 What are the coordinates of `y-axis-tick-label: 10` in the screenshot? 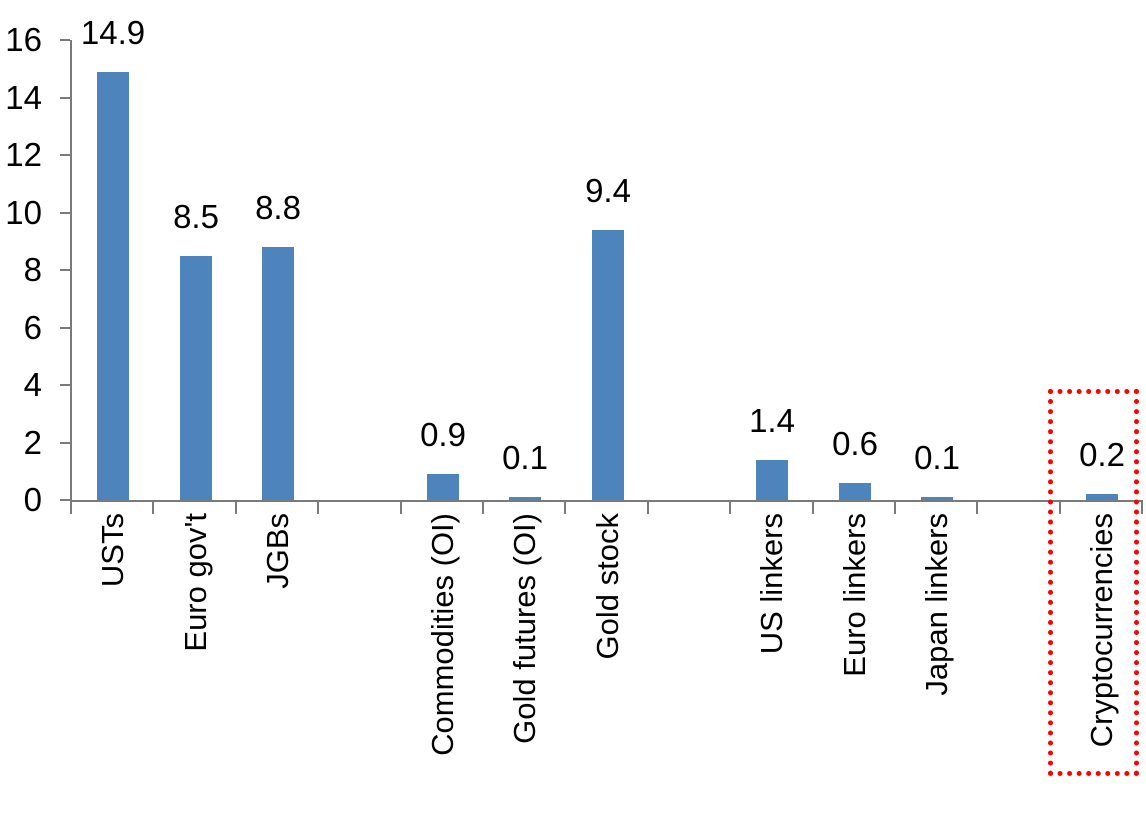 It's located at (23, 212).